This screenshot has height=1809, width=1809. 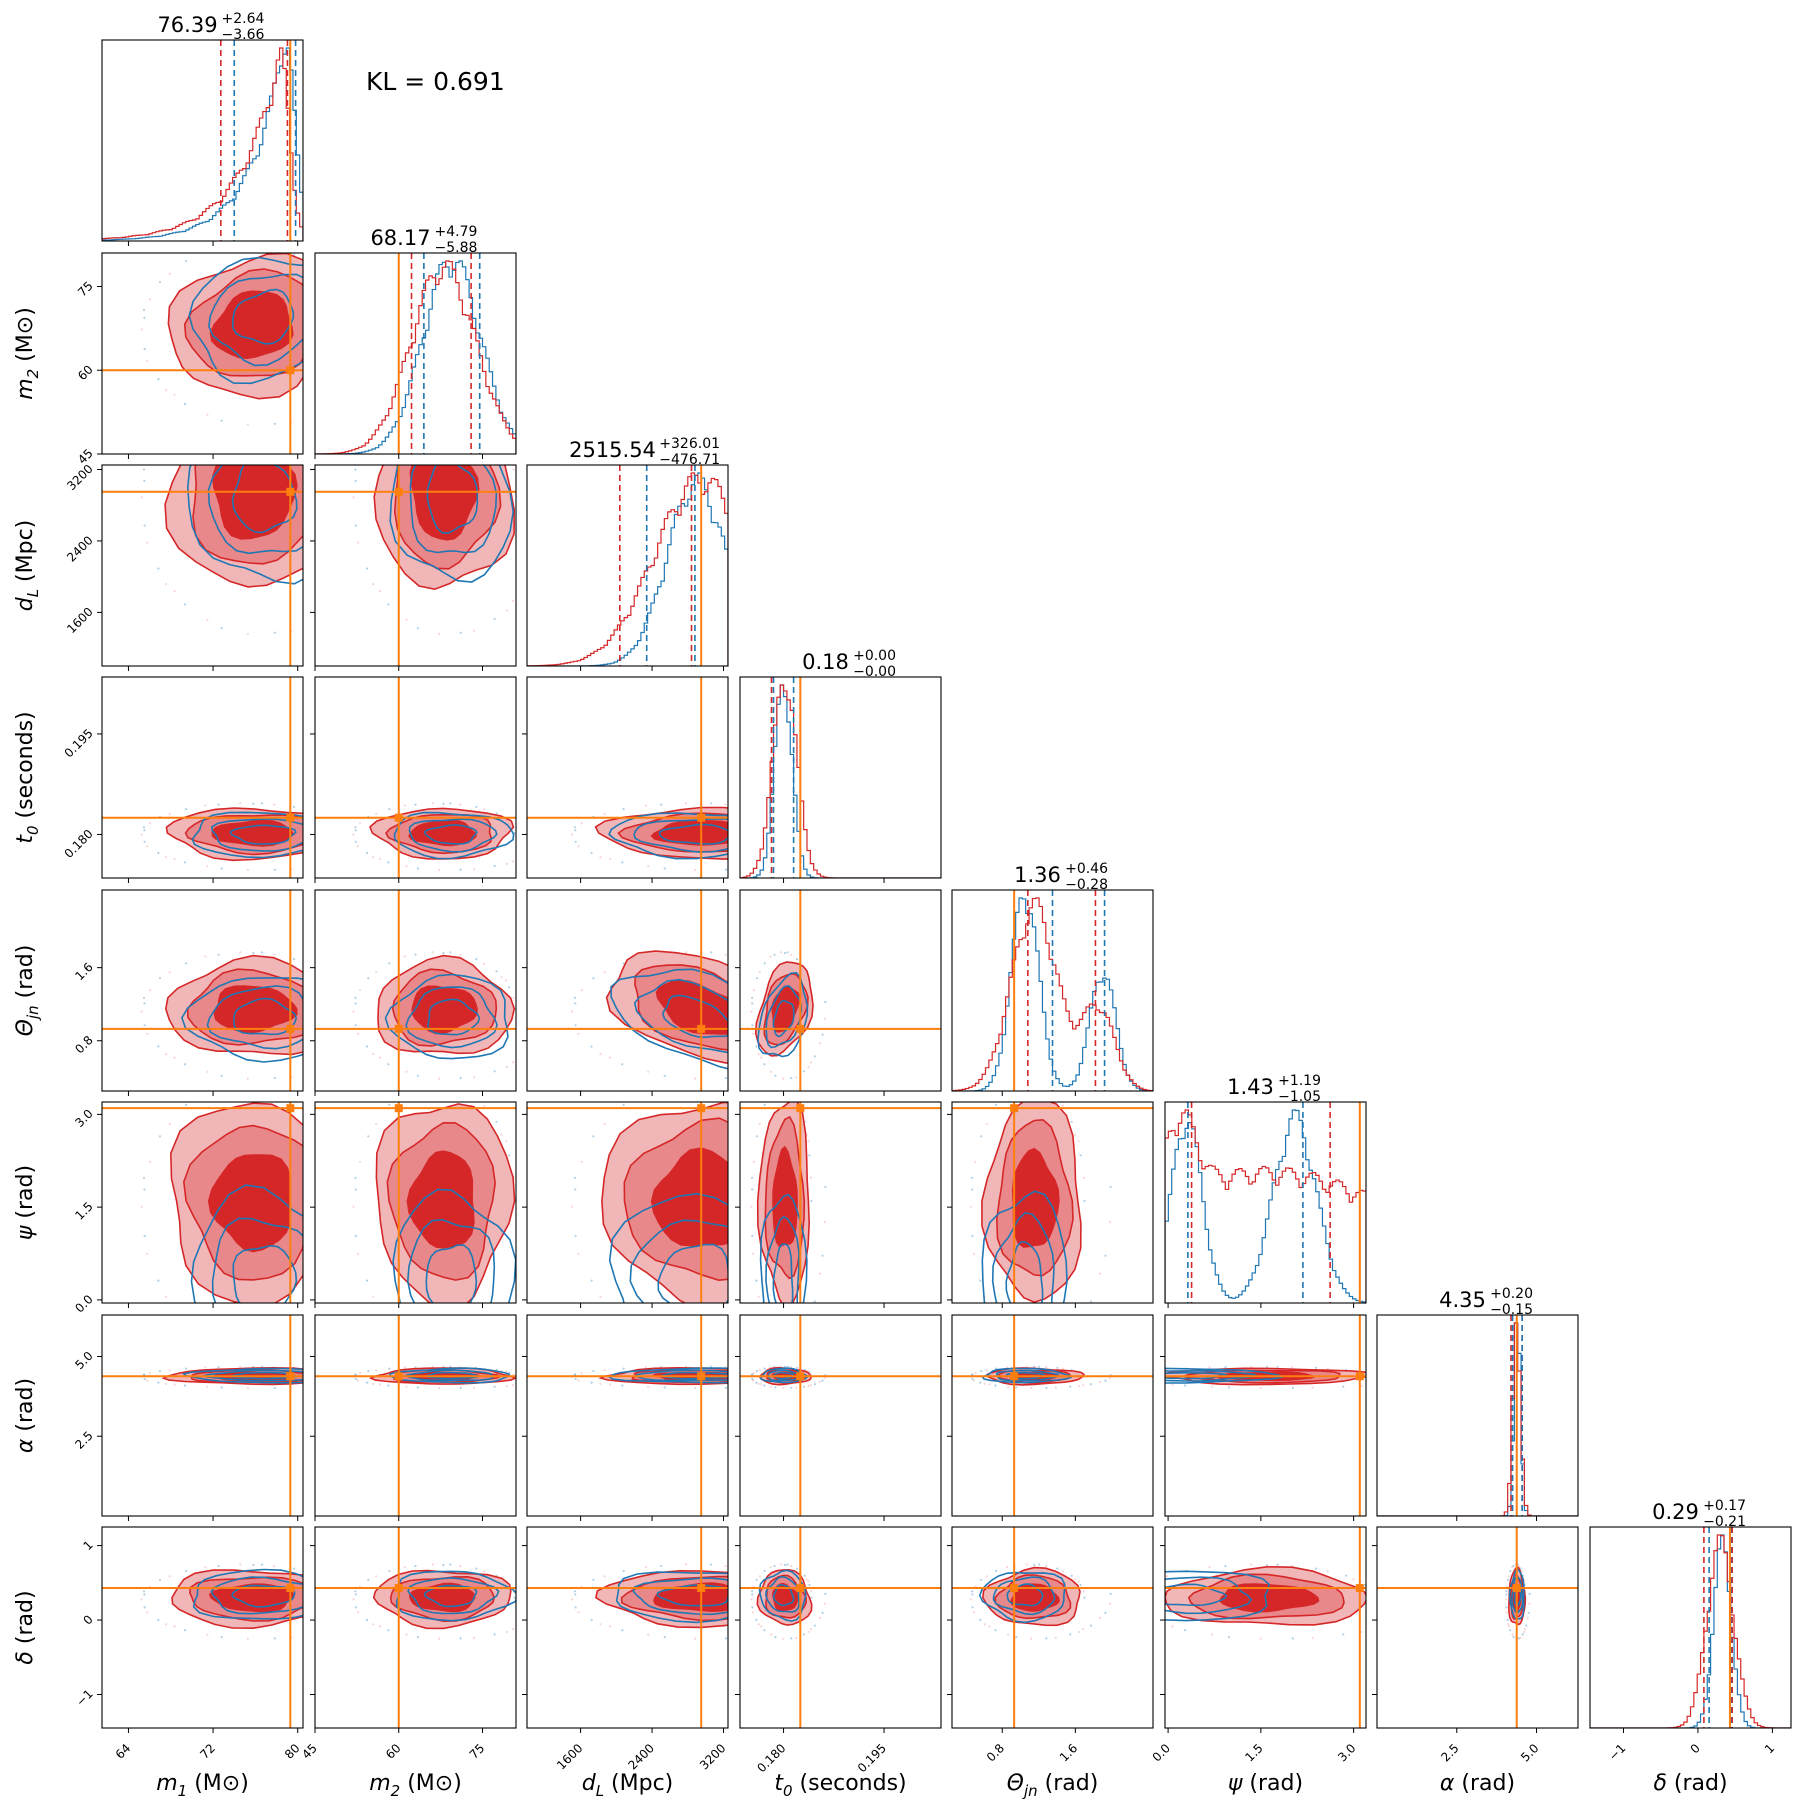 I want to click on x-tick-label-m1: 72, so click(x=207, y=1751).